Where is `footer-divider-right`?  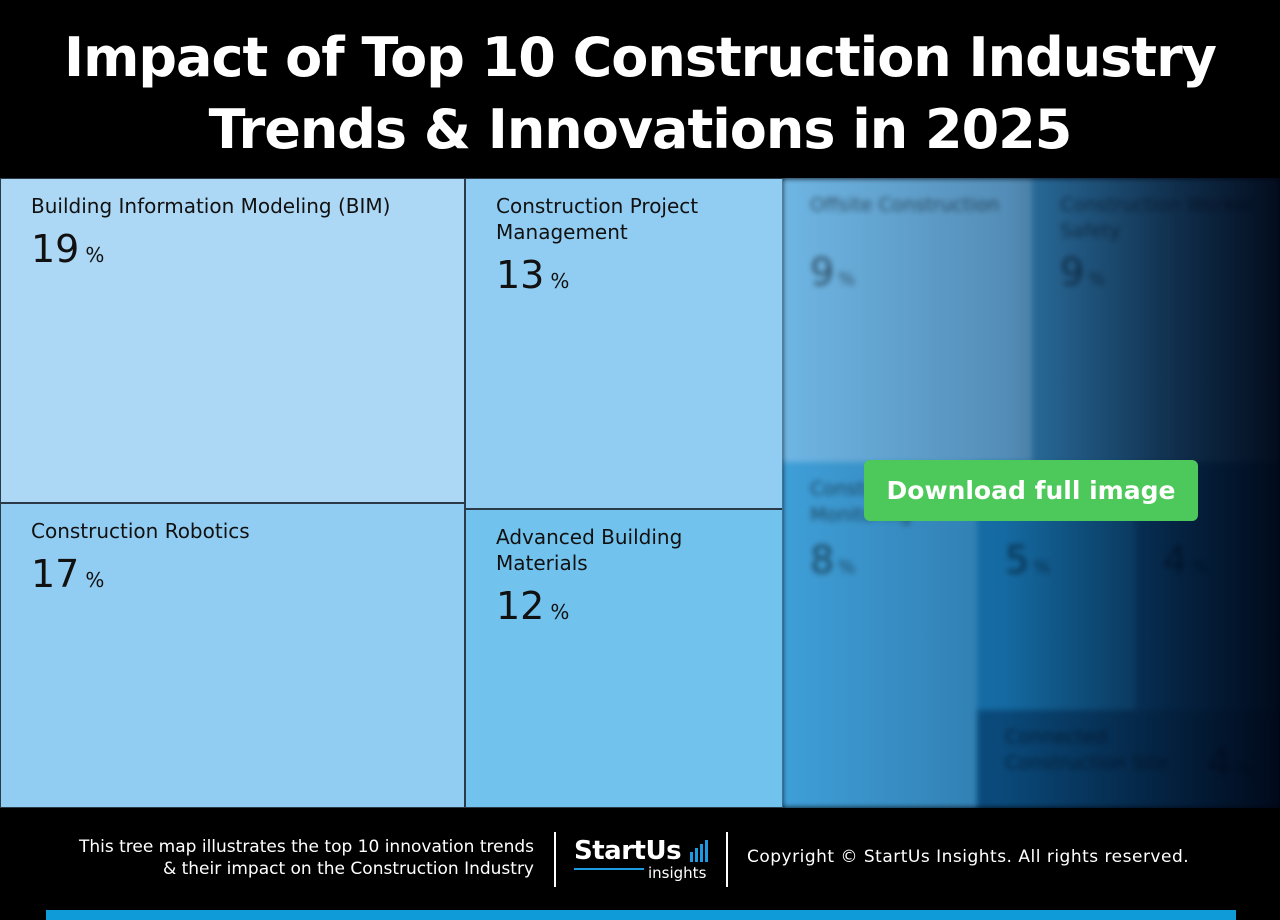 footer-divider-right is located at coordinates (727, 859).